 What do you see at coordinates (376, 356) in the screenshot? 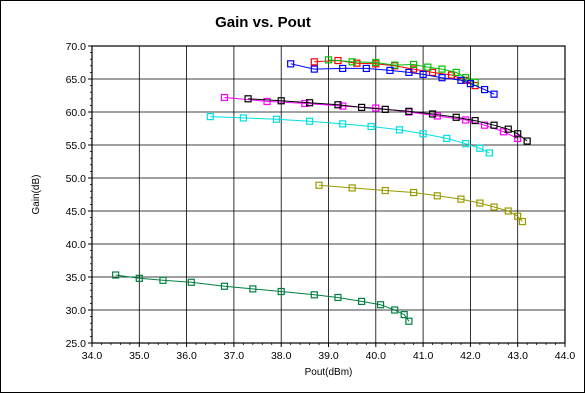
I see `x-tick-label: 40.0` at bounding box center [376, 356].